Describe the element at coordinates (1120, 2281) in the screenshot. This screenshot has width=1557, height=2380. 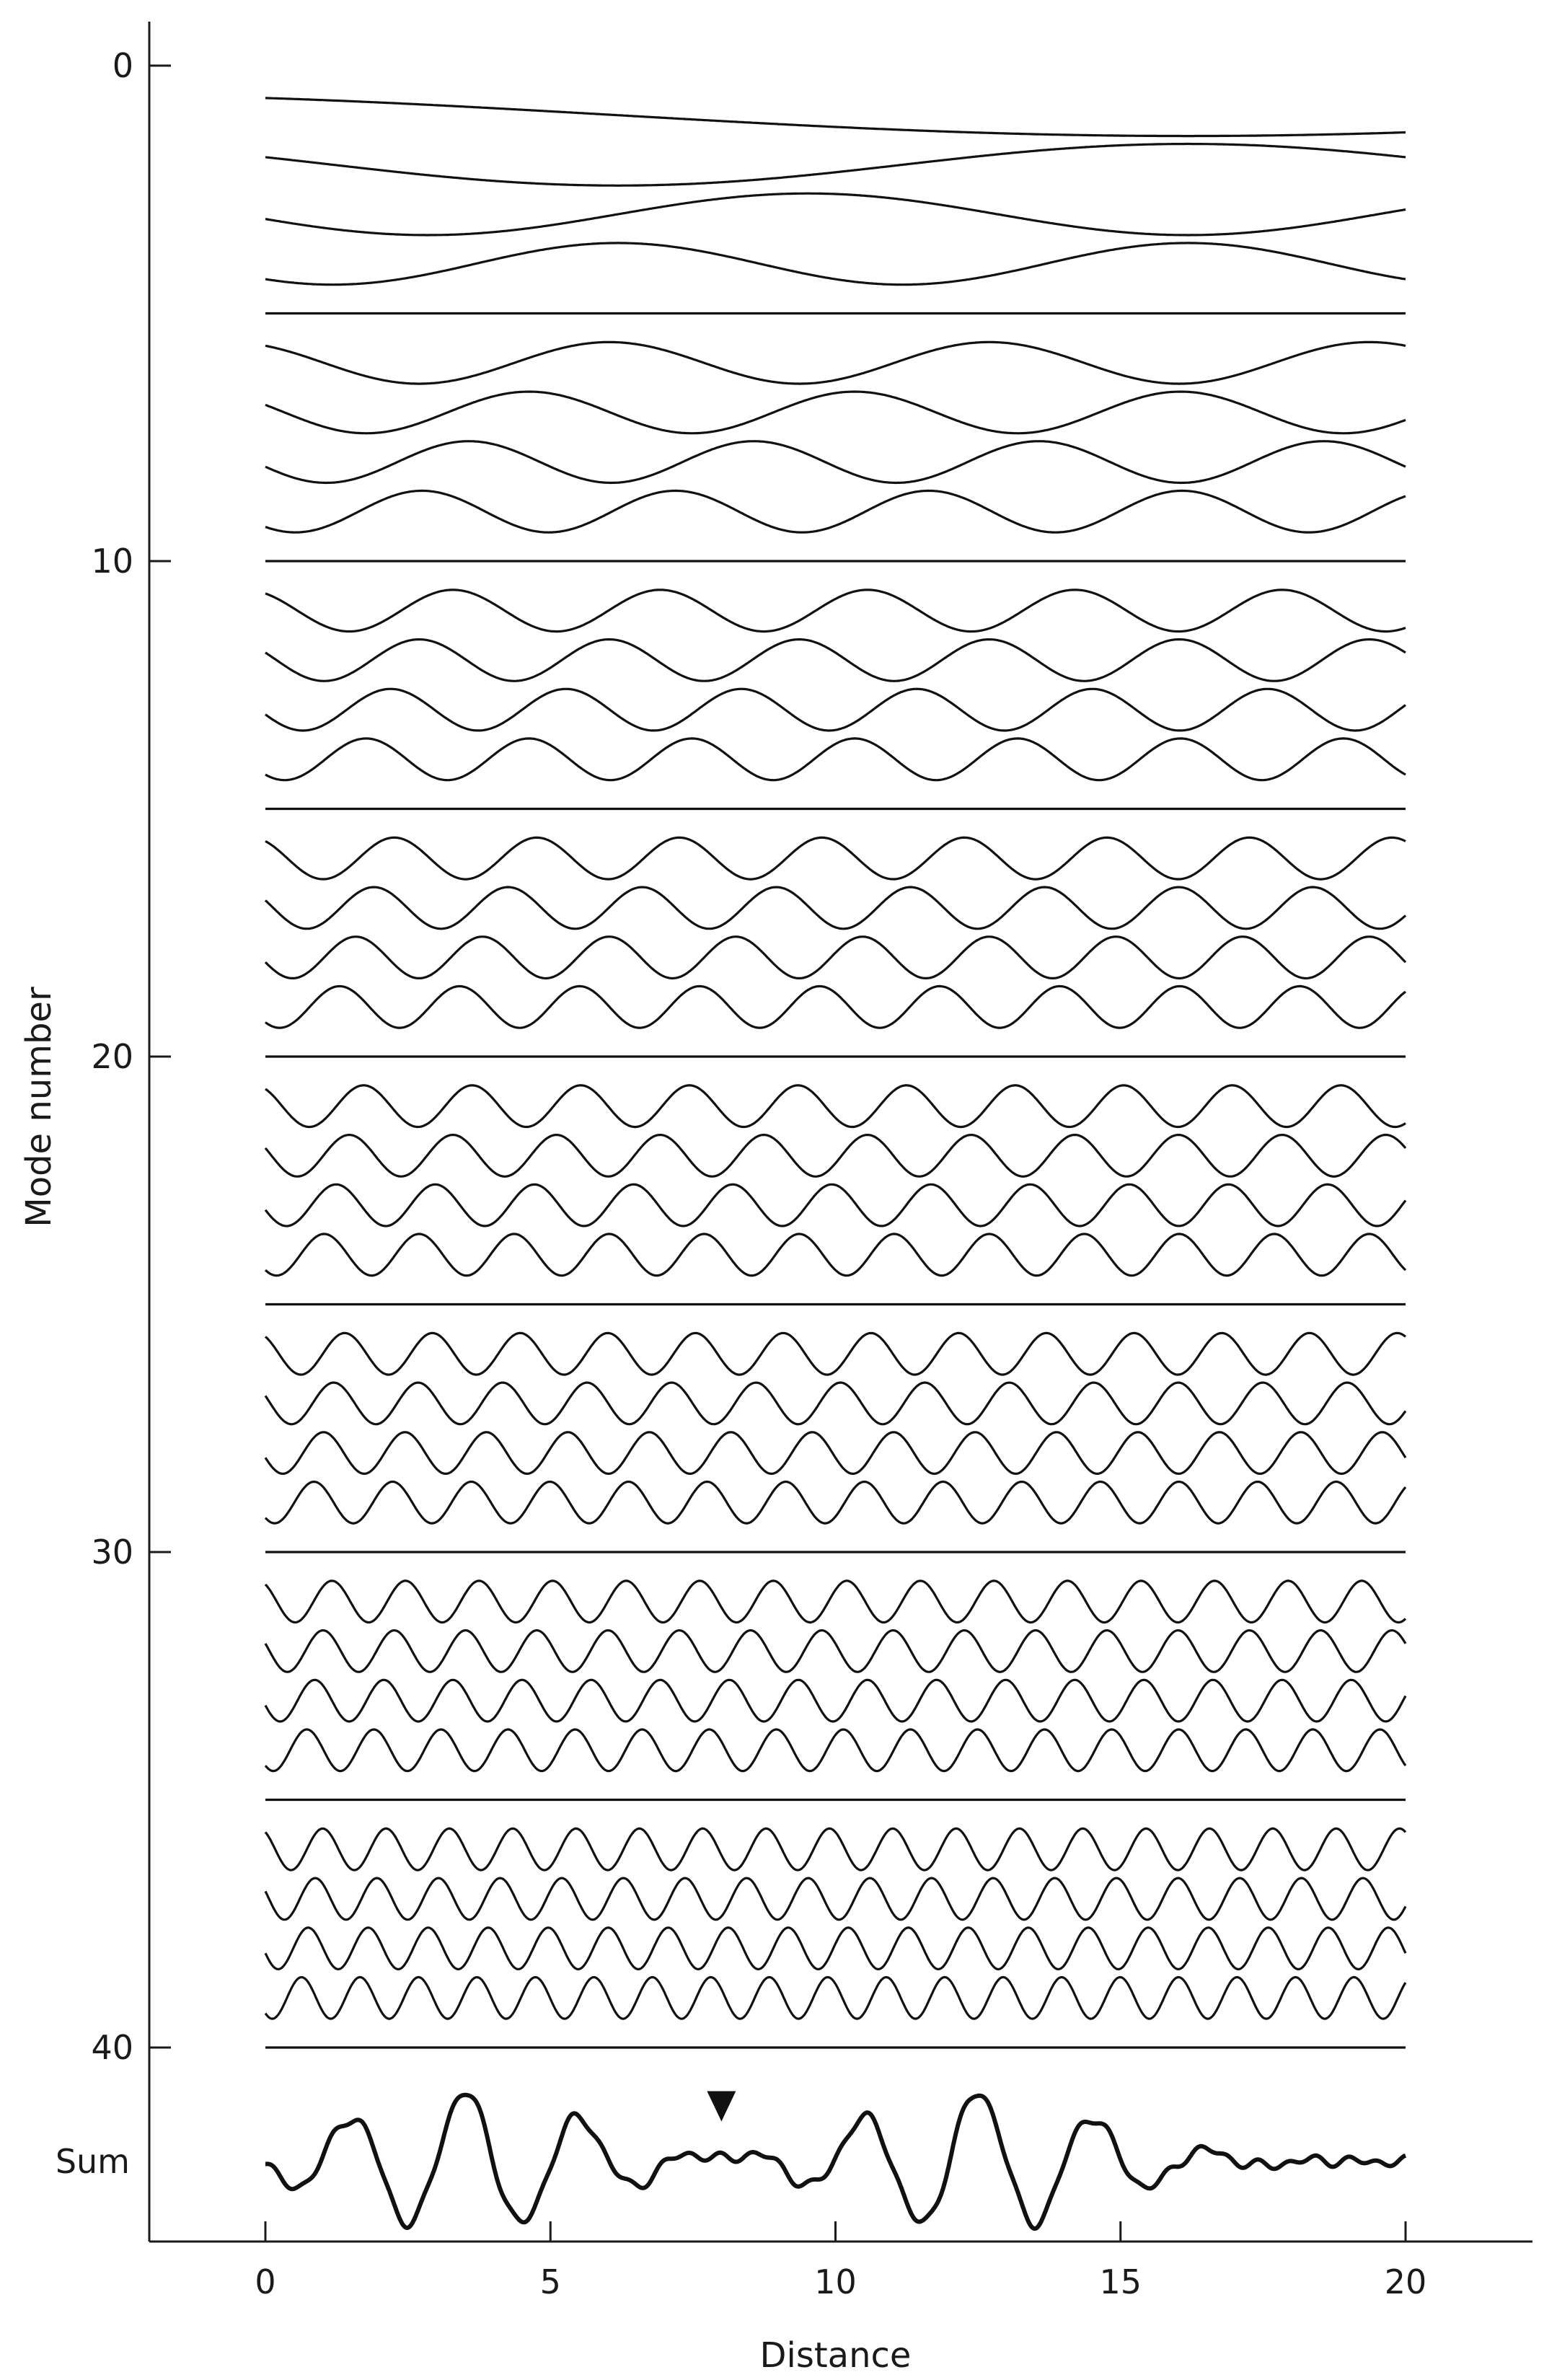
I see `x-tick-label-15: 15` at that location.